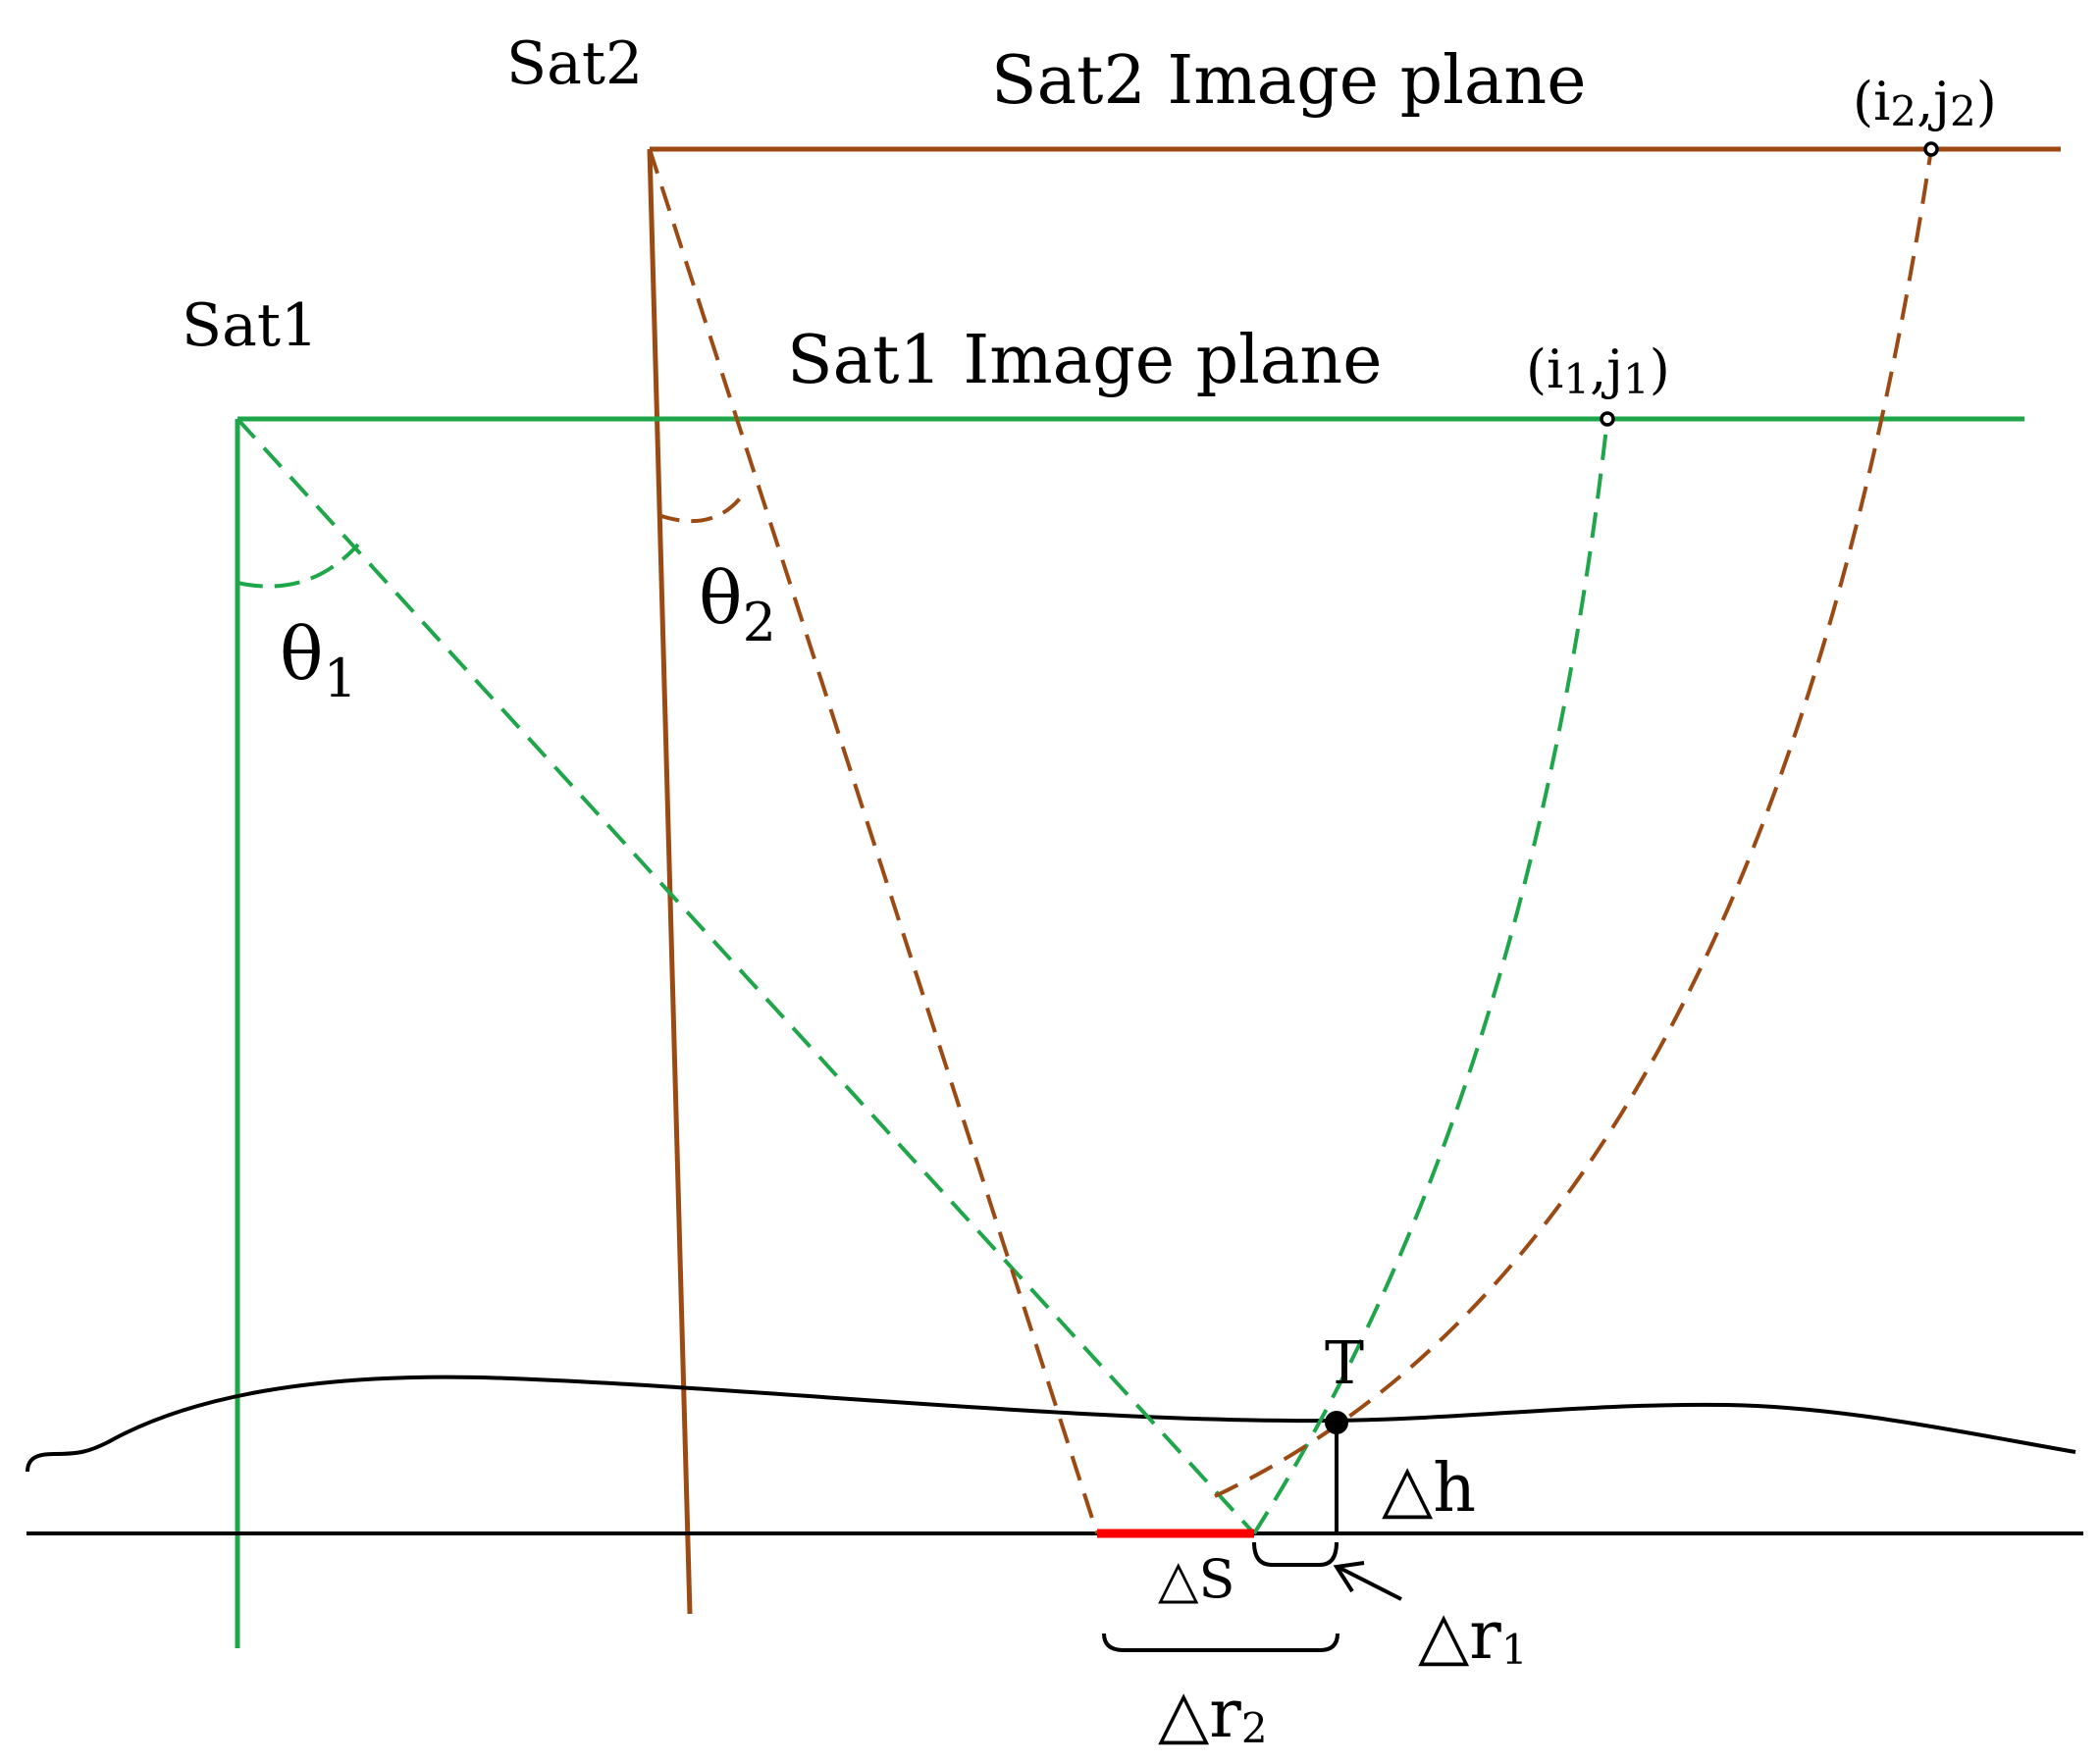 The image size is (2100, 1764). I want to click on delta-s-label: △S, so click(1196, 1579).